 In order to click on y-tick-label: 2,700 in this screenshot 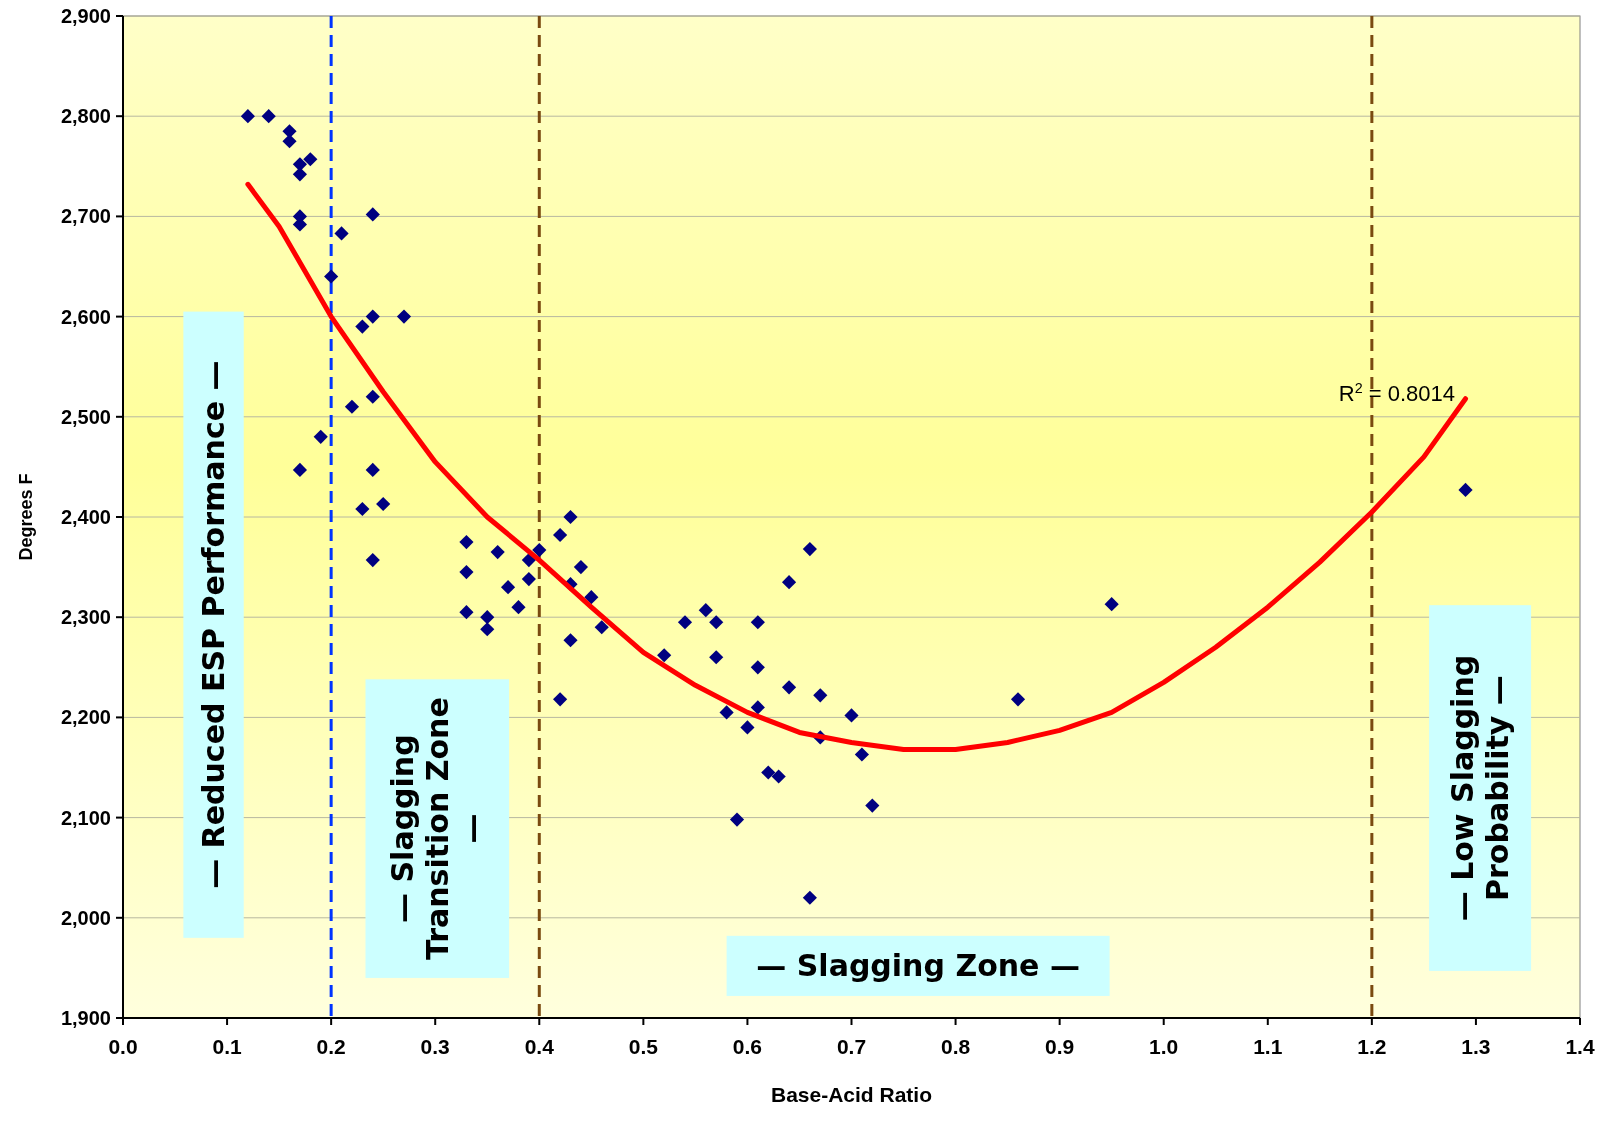, I will do `click(85, 216)`.